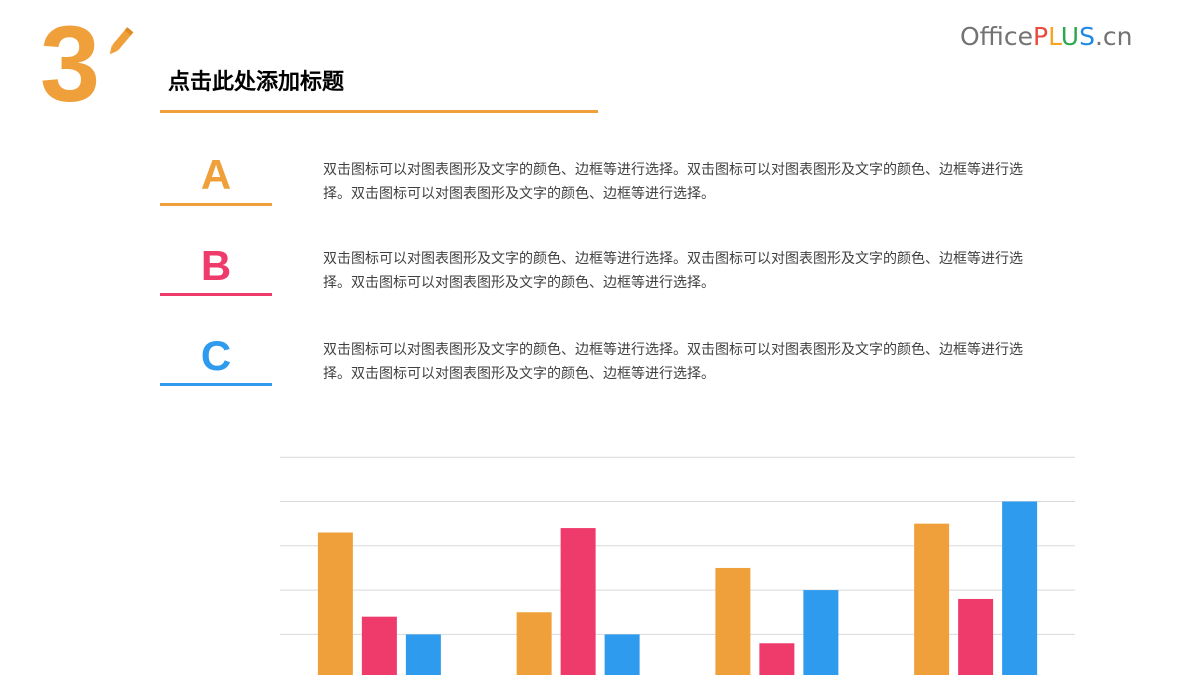  Describe the element at coordinates (379, 111) in the screenshot. I see `title-underline` at that location.